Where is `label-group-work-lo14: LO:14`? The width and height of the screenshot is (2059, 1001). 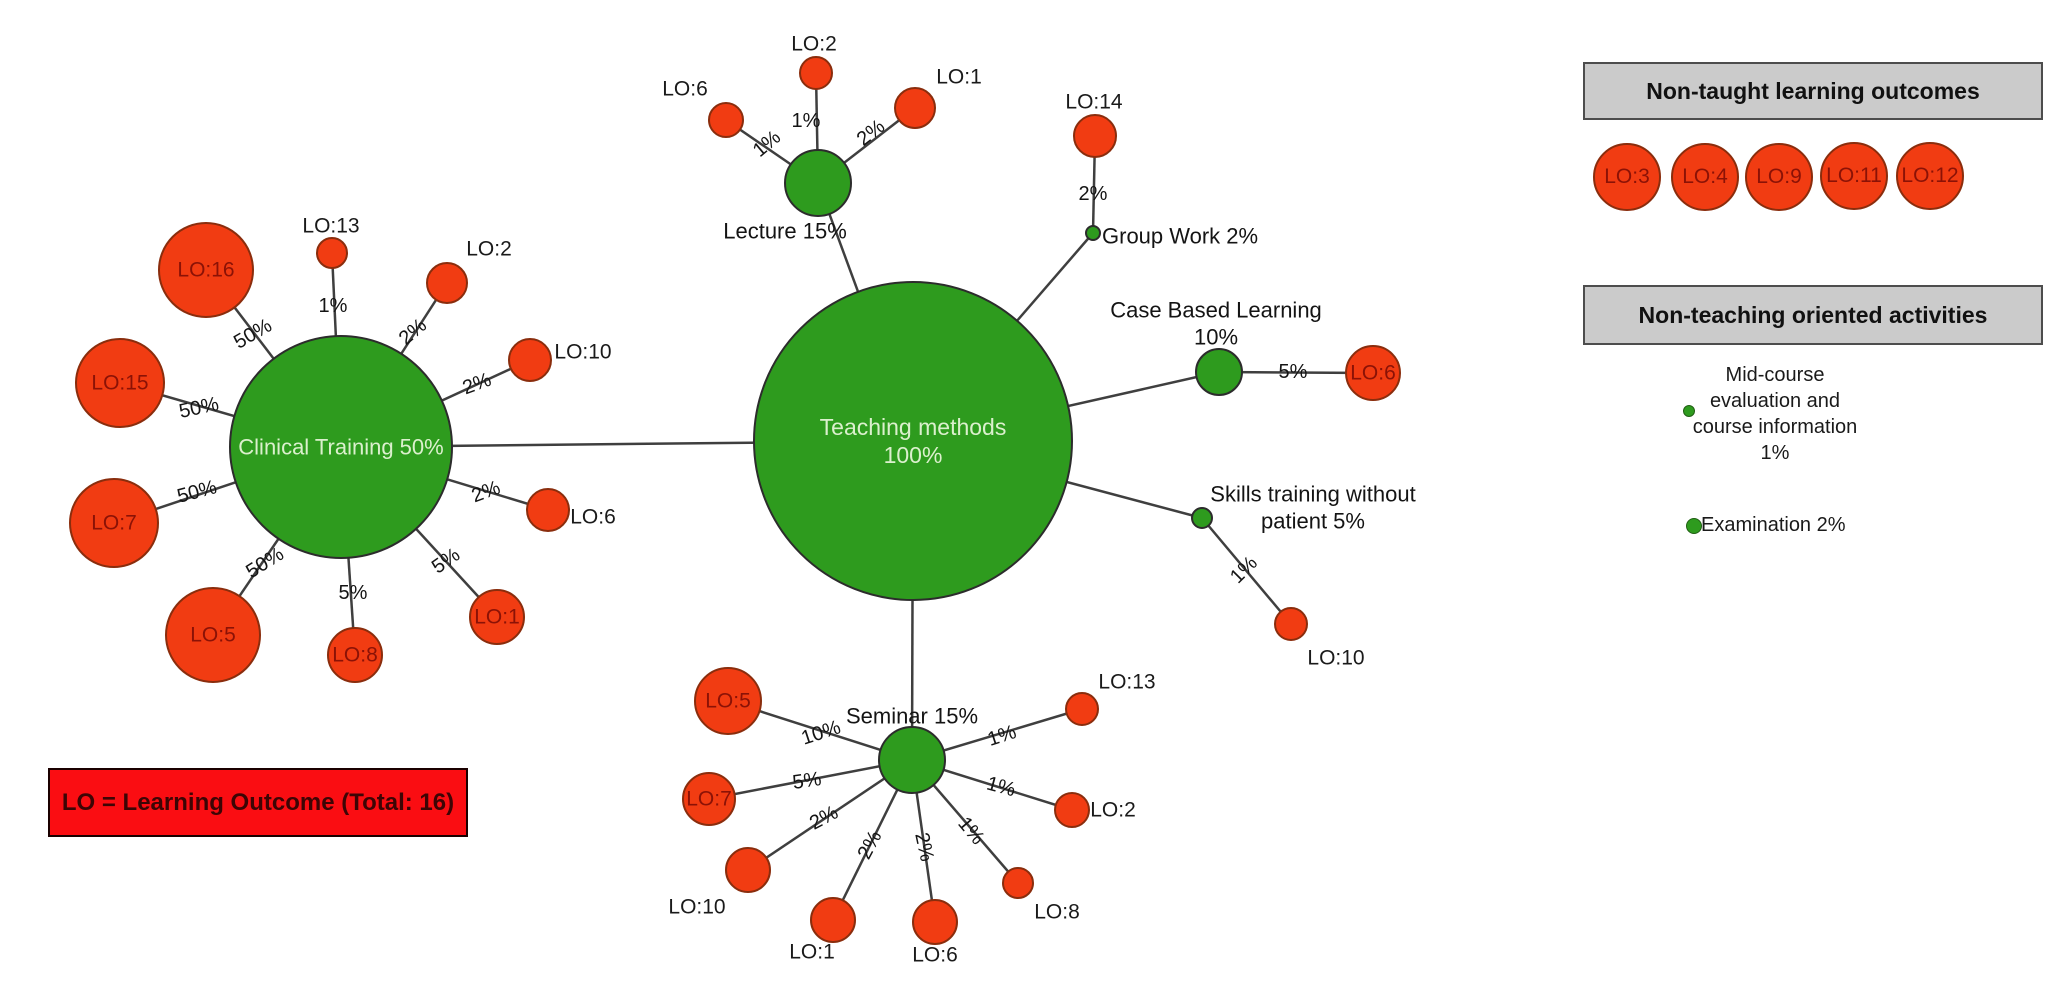
label-group-work-lo14: LO:14 is located at coordinates (1094, 102).